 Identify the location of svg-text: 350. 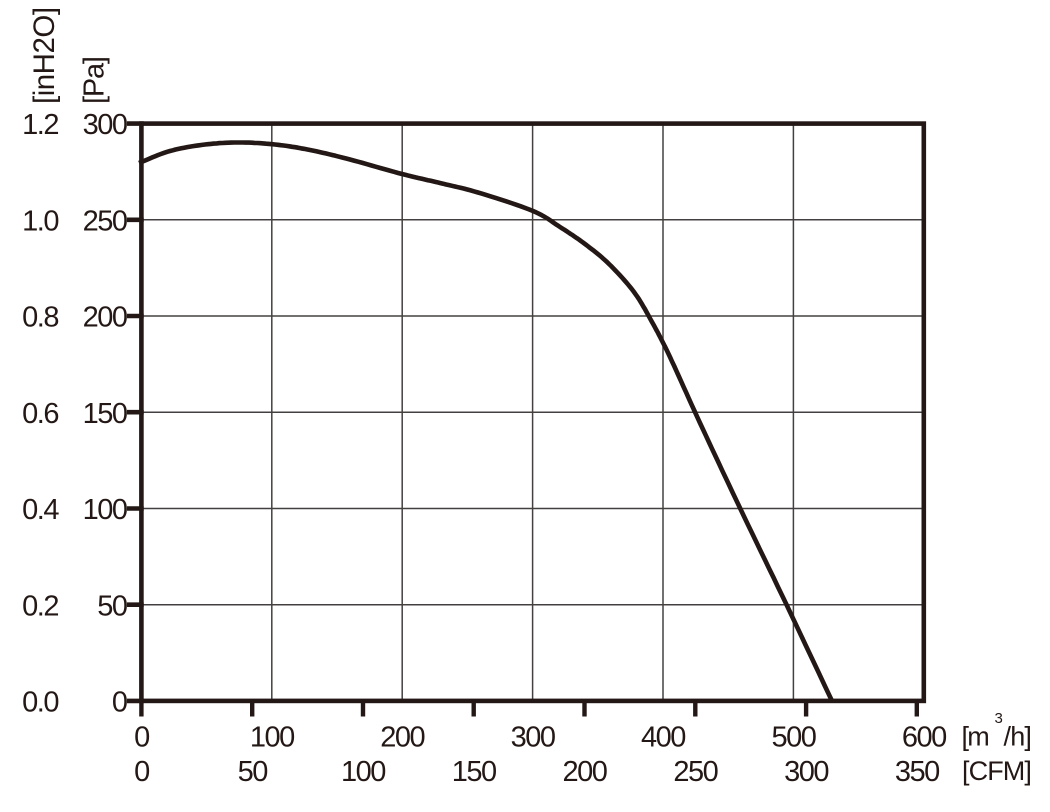
(917, 772).